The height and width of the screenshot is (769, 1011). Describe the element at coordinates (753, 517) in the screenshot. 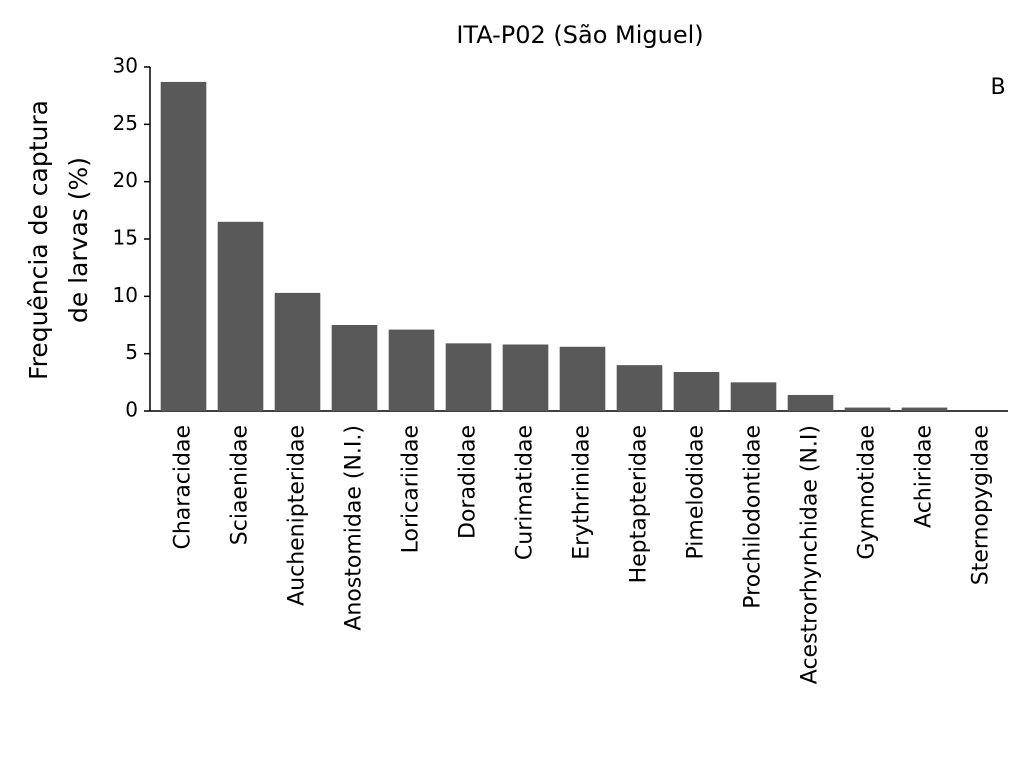

I see `x-tick-label: Prochilodontidae` at that location.